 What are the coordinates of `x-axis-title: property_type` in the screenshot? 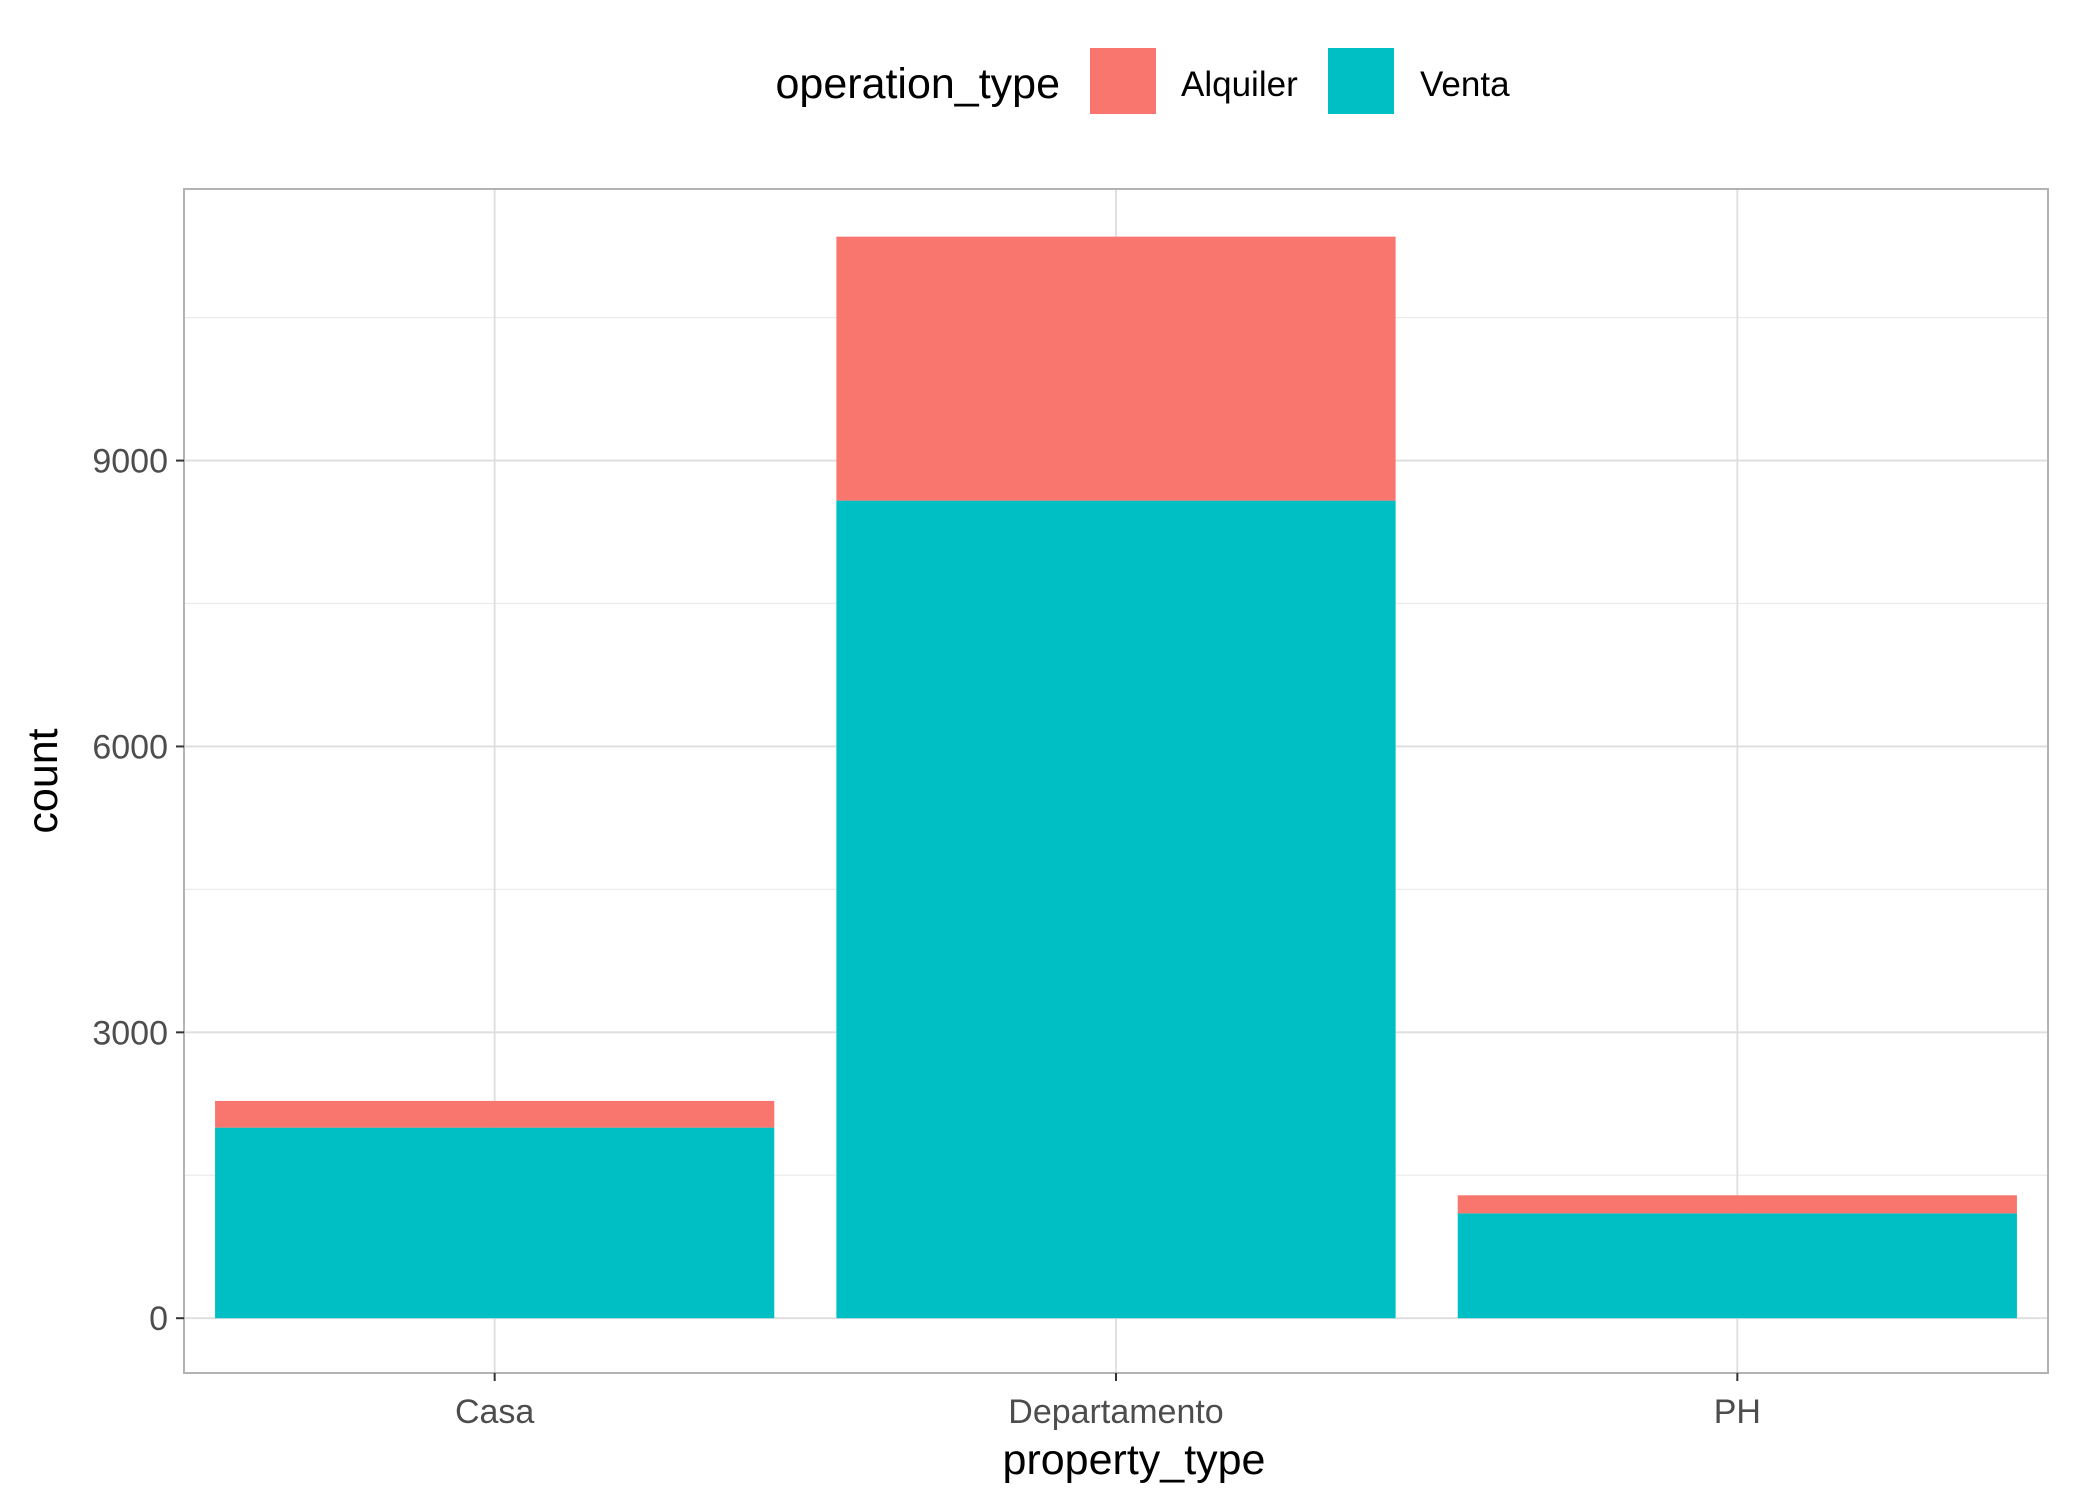 It's located at (1134, 1460).